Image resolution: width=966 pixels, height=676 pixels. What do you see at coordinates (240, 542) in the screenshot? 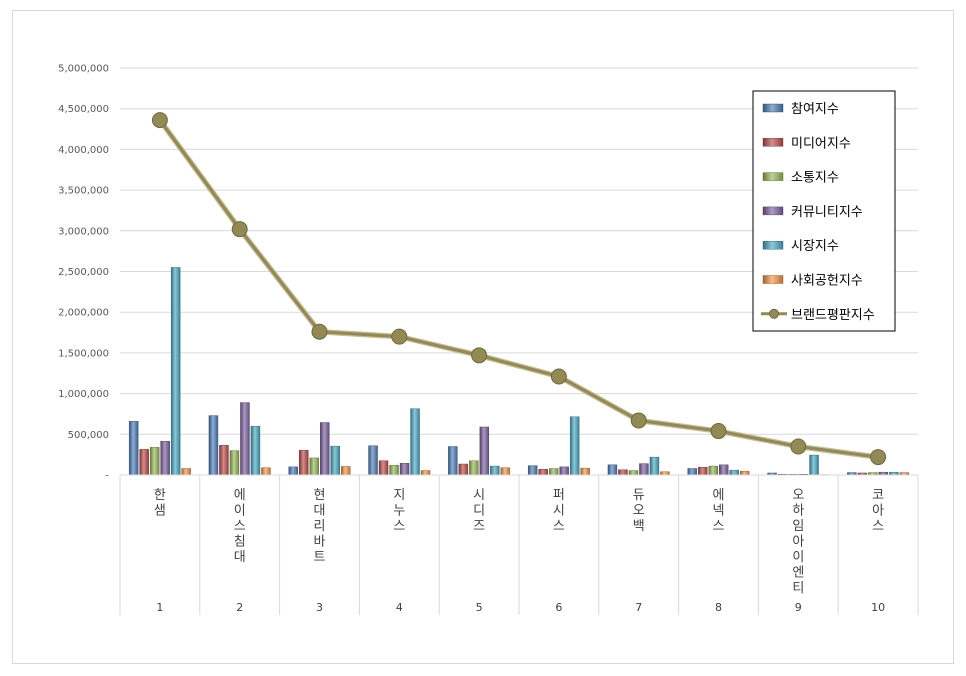
I see `category-label: 침` at bounding box center [240, 542].